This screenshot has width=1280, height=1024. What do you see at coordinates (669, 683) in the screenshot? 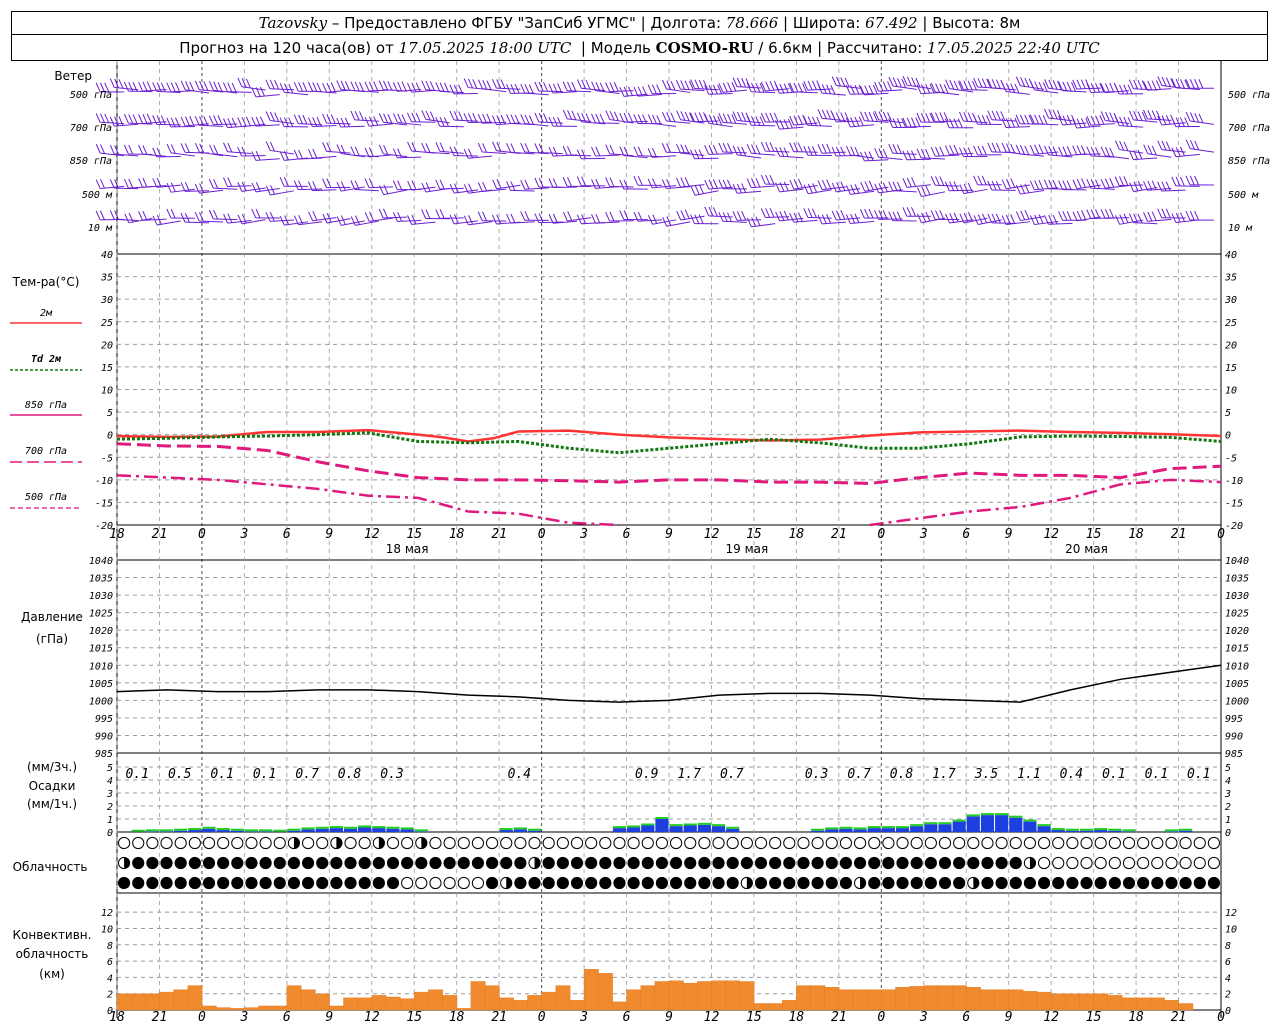
I see `pressure-line` at bounding box center [669, 683].